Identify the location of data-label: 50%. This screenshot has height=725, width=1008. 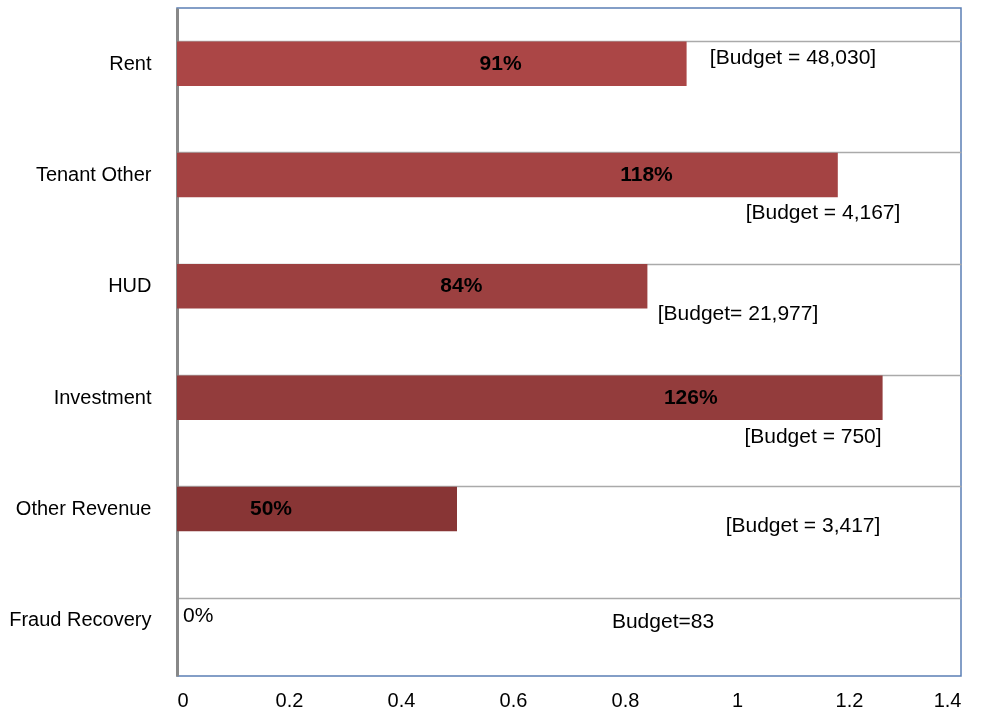
(271, 507).